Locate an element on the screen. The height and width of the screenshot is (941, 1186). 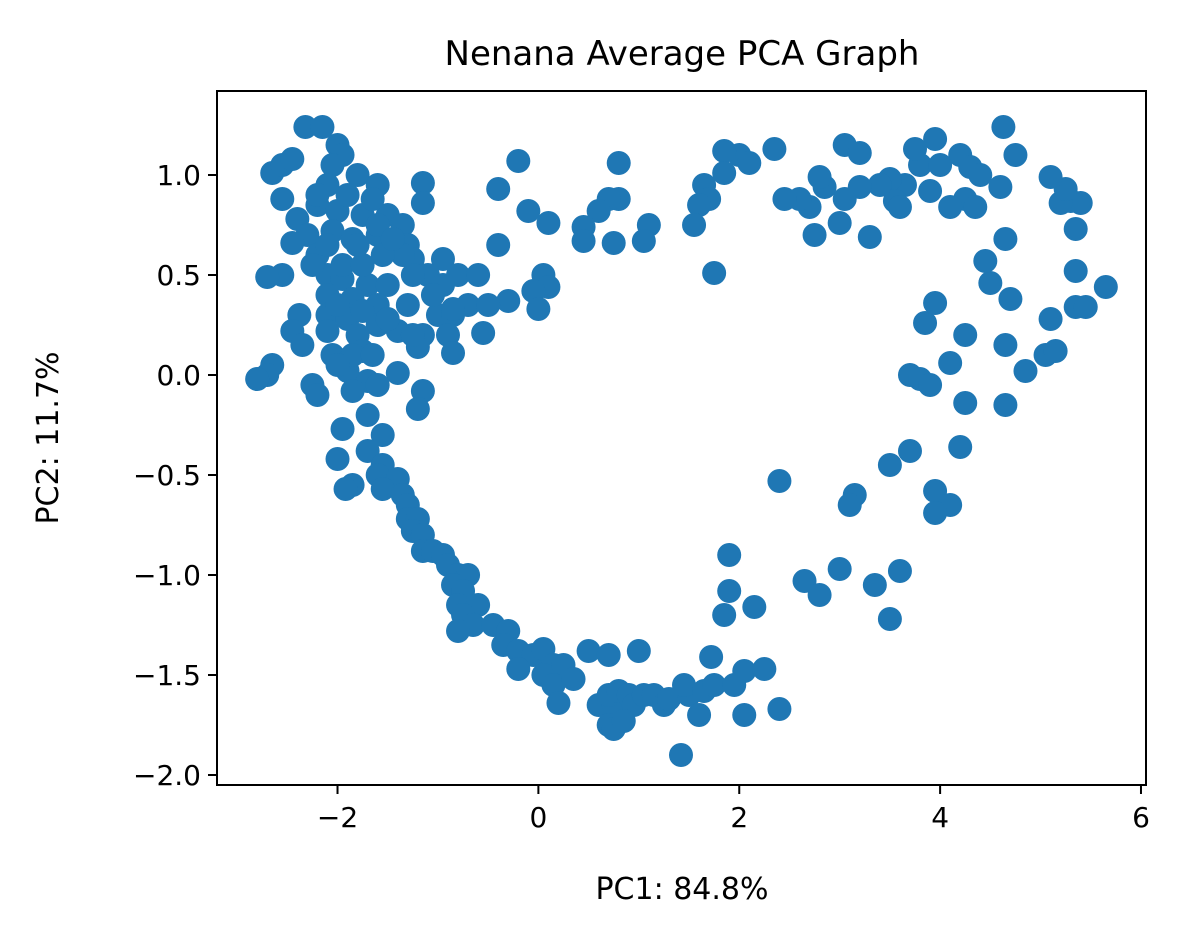
y-tick-label: 0.5 is located at coordinates (178, 275).